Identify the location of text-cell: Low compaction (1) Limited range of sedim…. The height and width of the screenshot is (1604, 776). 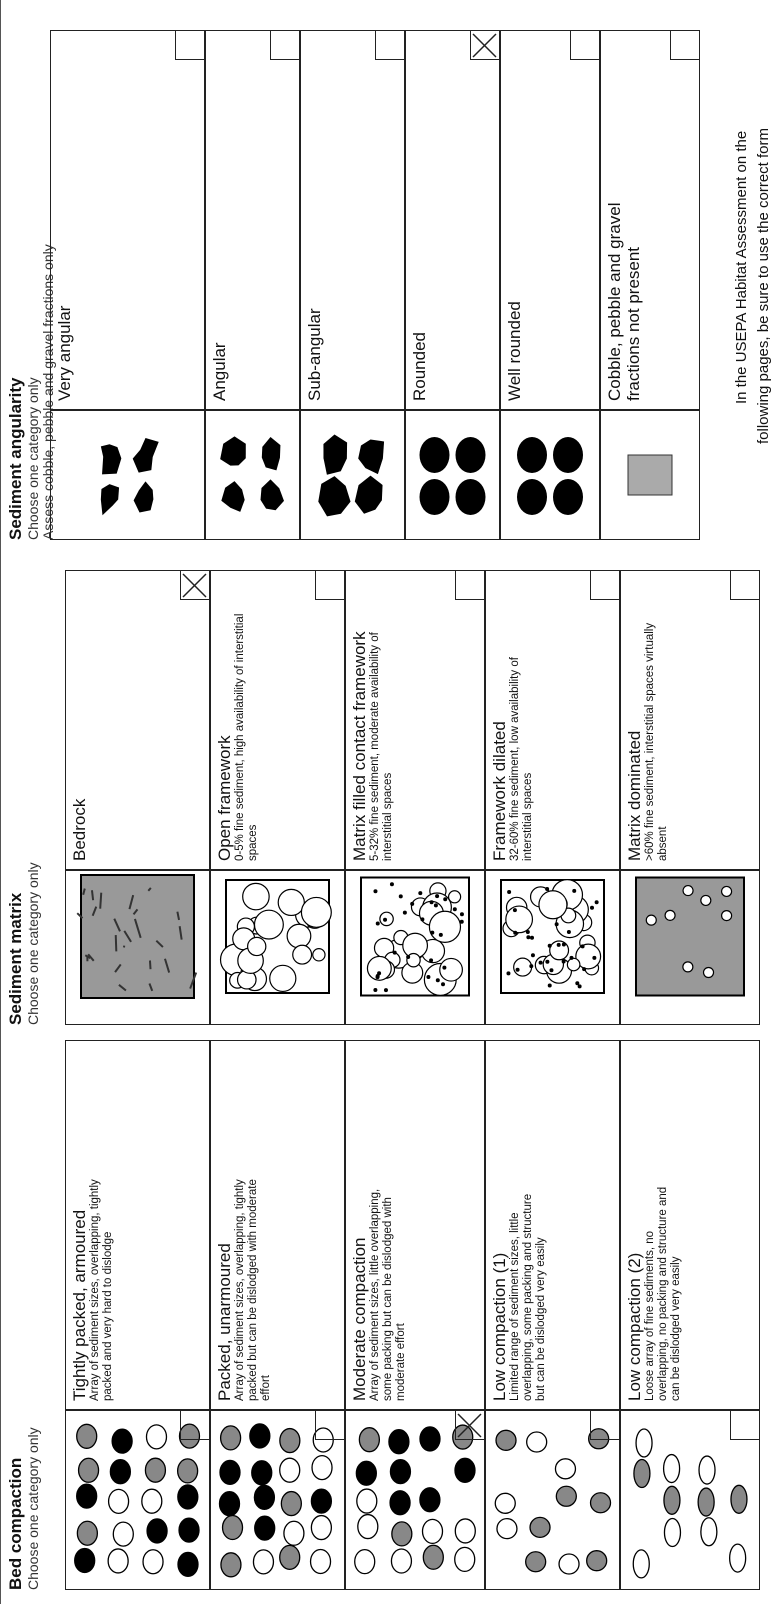
(552, 1225).